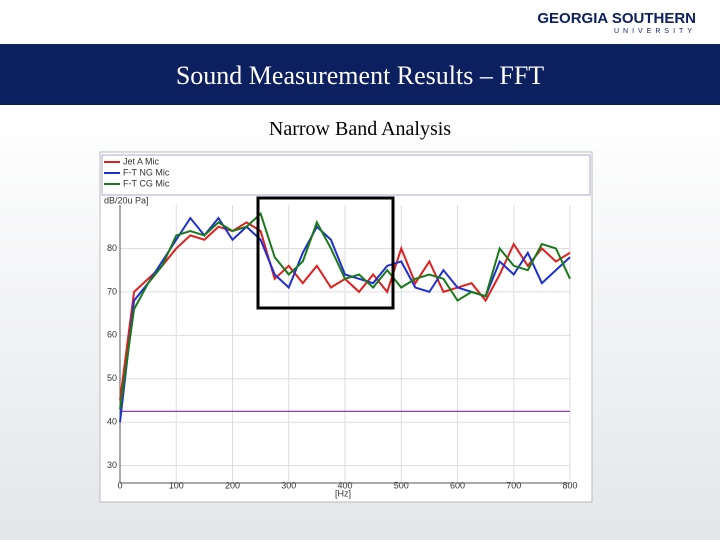 This screenshot has height=540, width=720. What do you see at coordinates (343, 493) in the screenshot?
I see `x-axis-label: [Hz]` at bounding box center [343, 493].